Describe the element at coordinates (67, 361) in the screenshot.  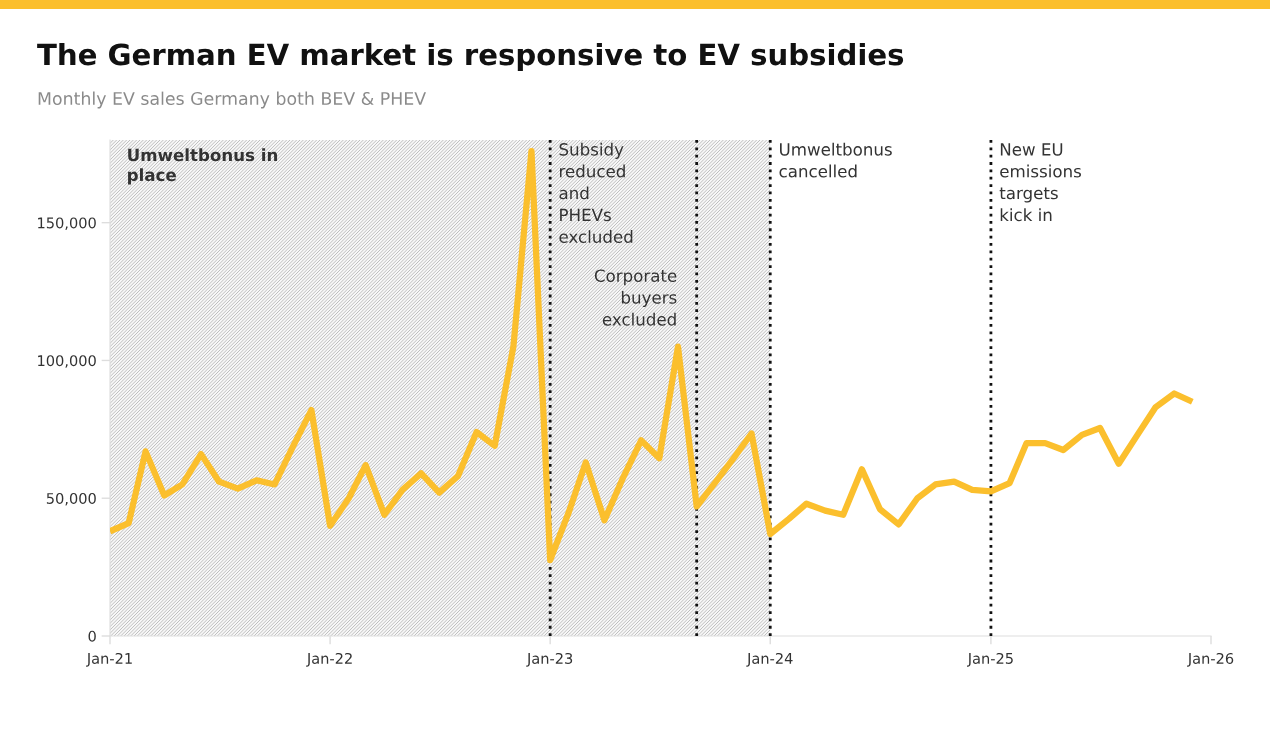
I see `y-tick-label: 100,000` at that location.